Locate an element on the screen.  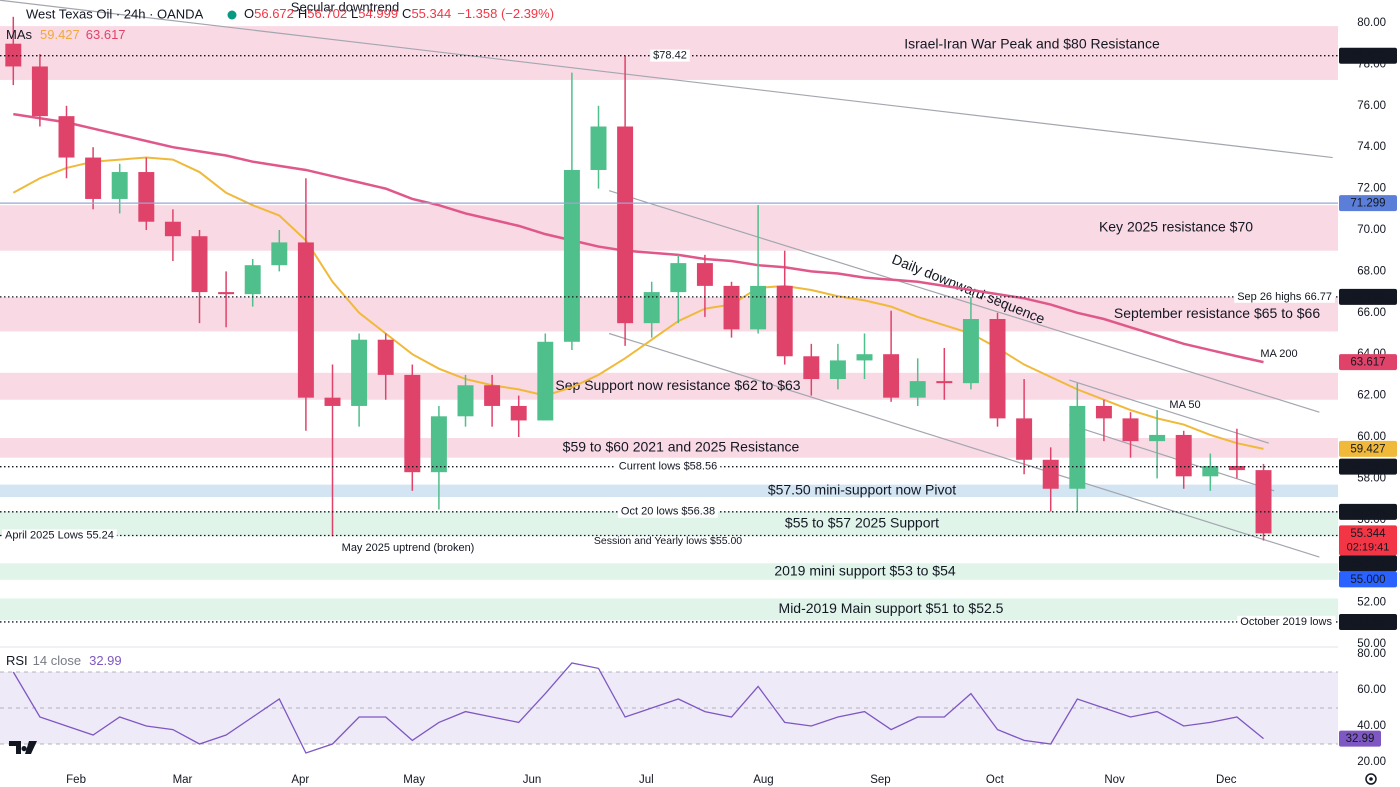
status-dot is located at coordinates (232, 15).